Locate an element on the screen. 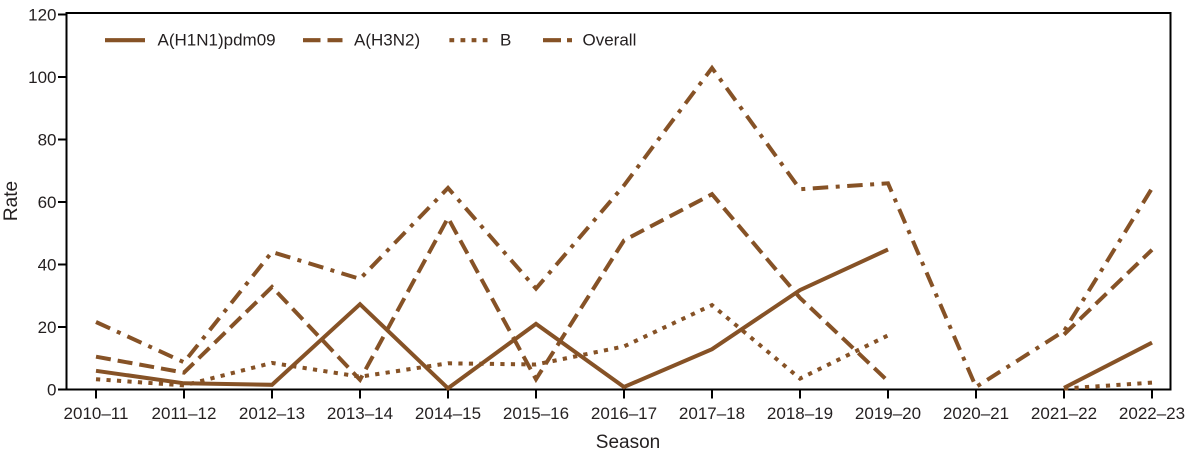  svg-text: 2021–22 is located at coordinates (1064, 413).